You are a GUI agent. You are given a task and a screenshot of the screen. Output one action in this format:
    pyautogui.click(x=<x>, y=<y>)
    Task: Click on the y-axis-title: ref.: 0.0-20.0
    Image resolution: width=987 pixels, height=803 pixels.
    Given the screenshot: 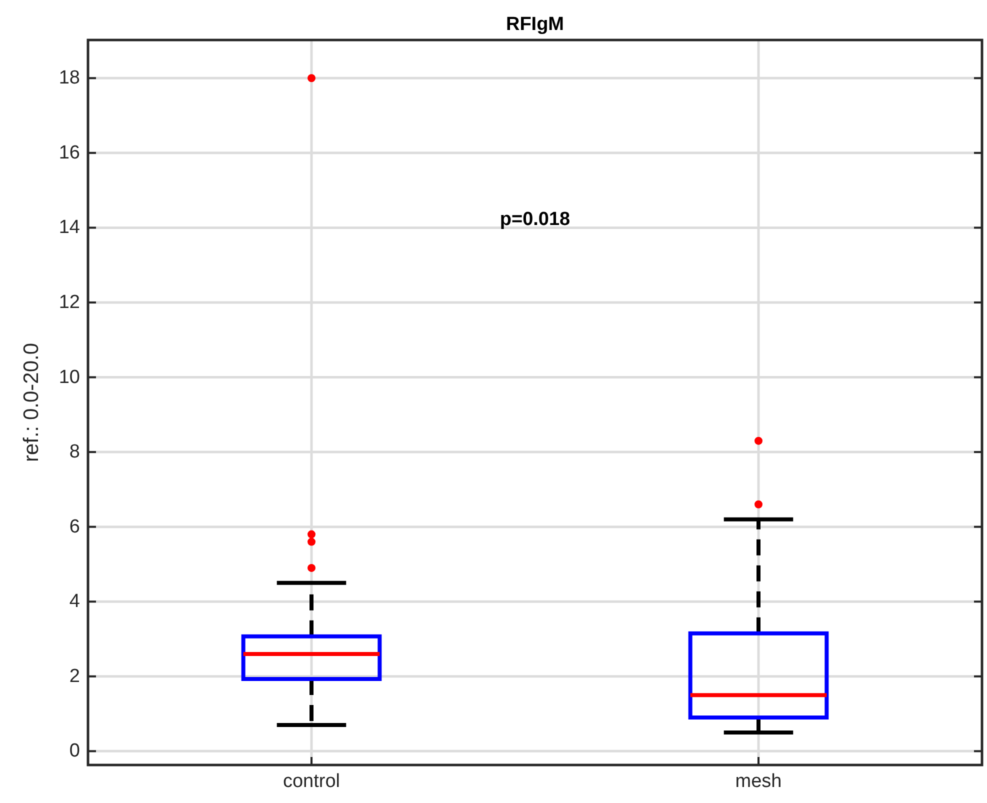 What is the action you would take?
    pyautogui.click(x=31, y=402)
    